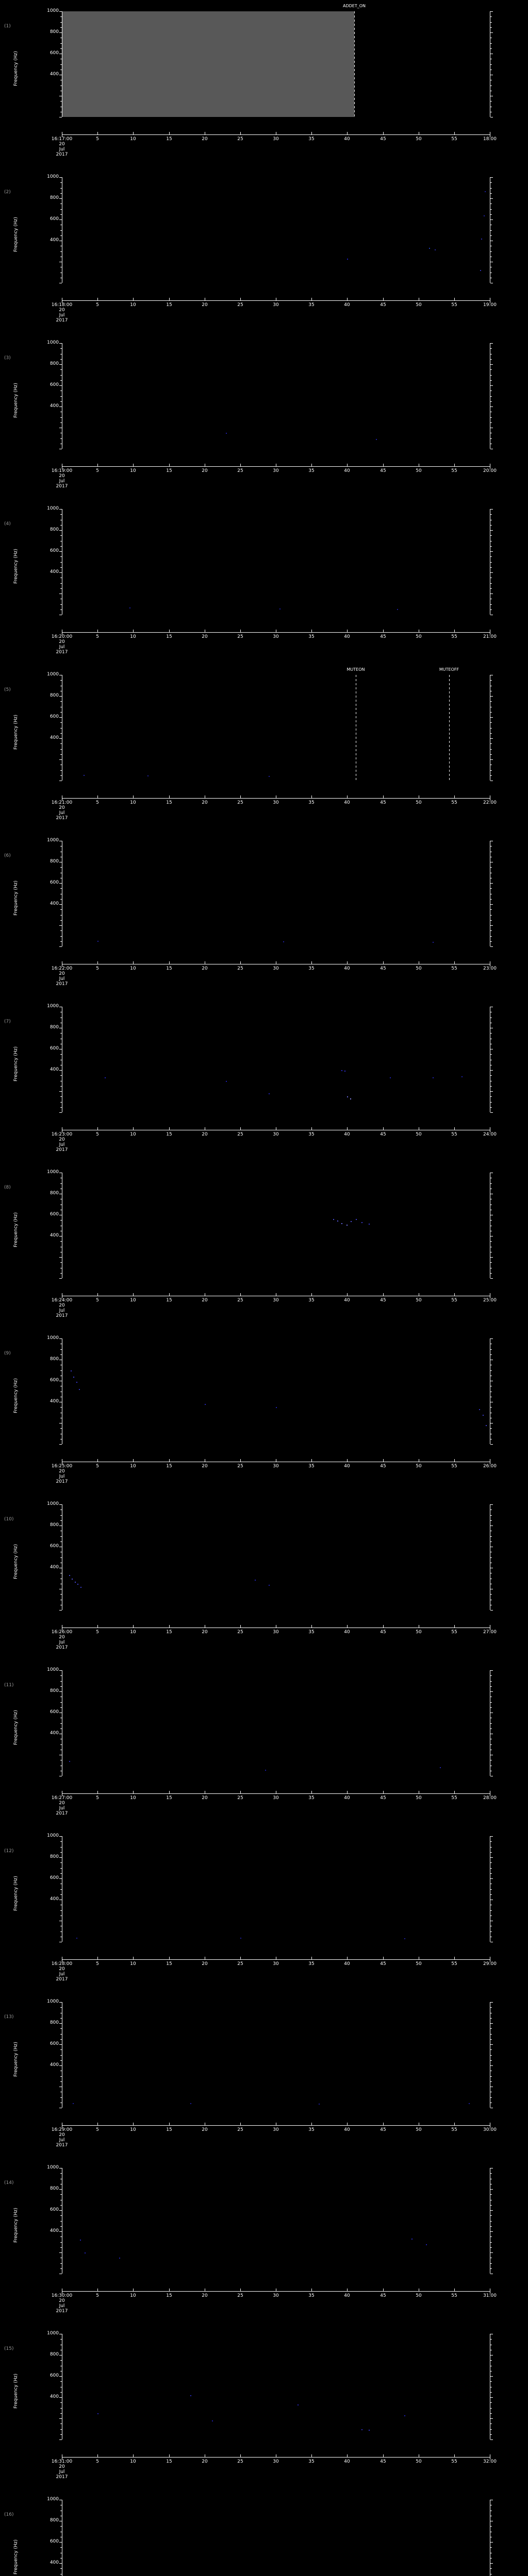  What do you see at coordinates (8, 856) in the screenshot?
I see `panel-number: (6)` at bounding box center [8, 856].